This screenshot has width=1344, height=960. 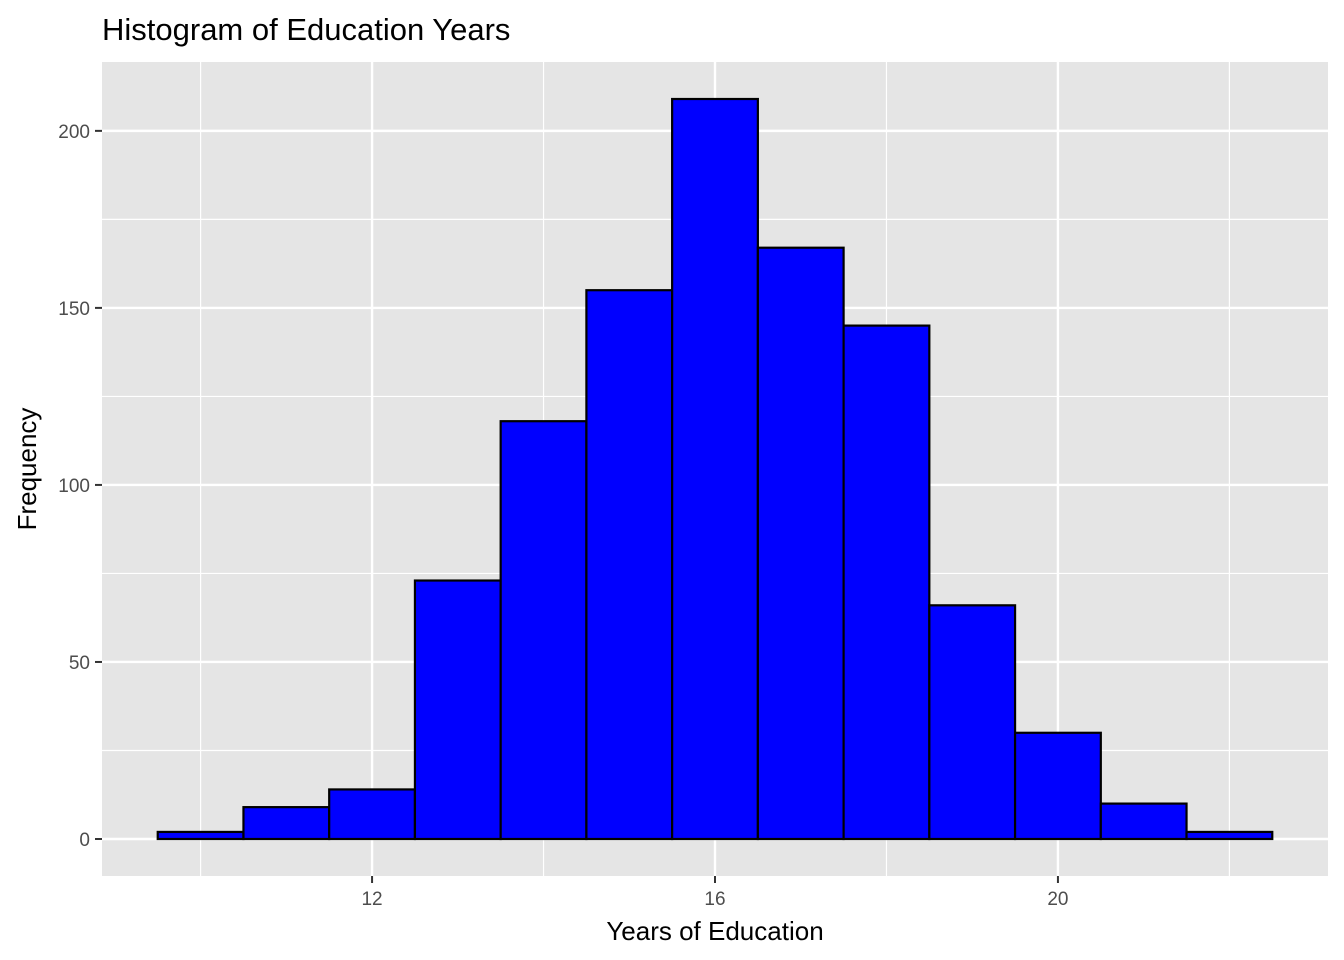 I want to click on x-tick-label: 12, so click(x=371, y=899).